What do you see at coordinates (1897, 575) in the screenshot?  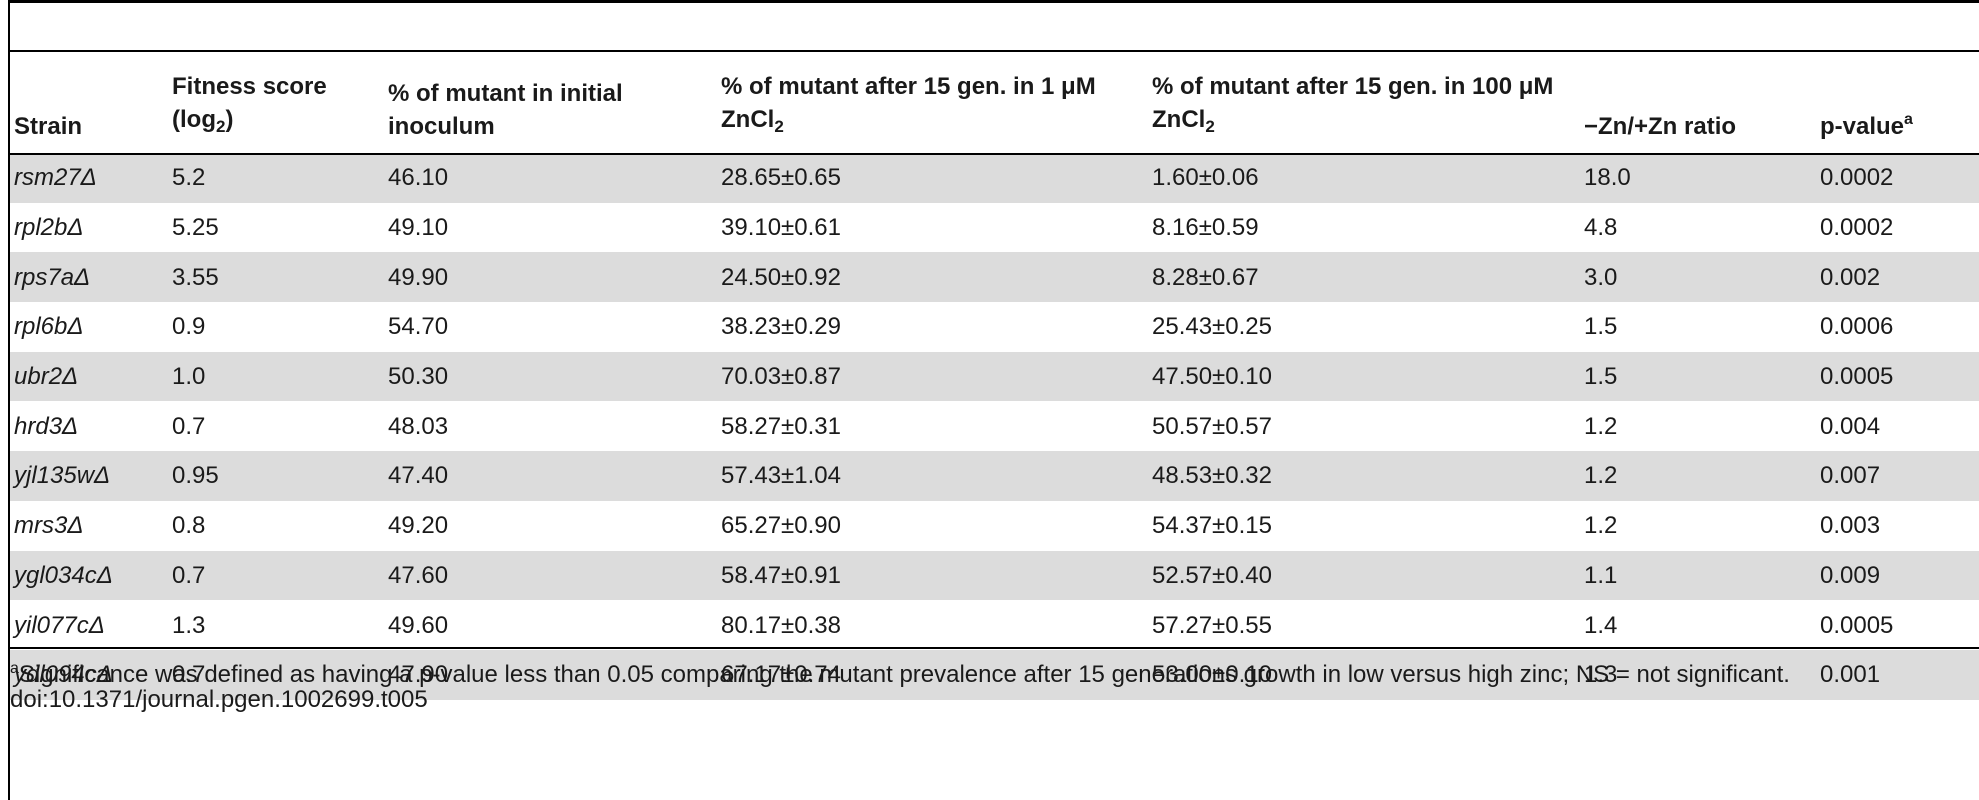 I see `cell-pvalue: 0.009` at bounding box center [1897, 575].